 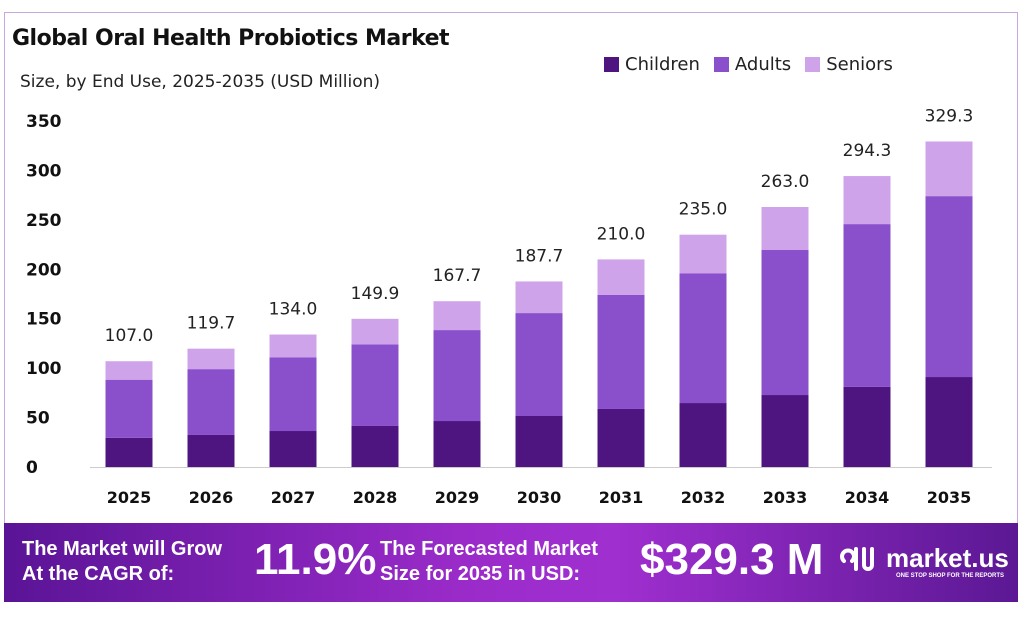 I want to click on cagr-value: 11.9%, so click(x=315, y=559).